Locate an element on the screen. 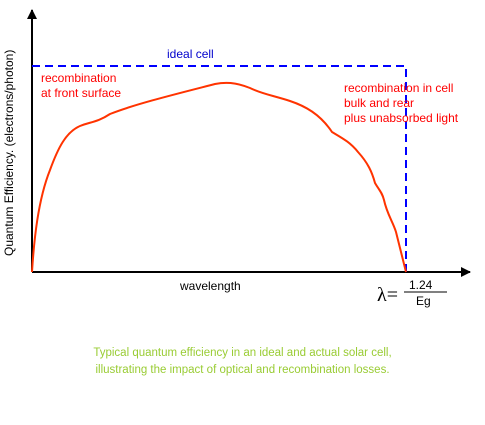 The image size is (485, 425). cutoff-denominator: Eg is located at coordinates (423, 301).